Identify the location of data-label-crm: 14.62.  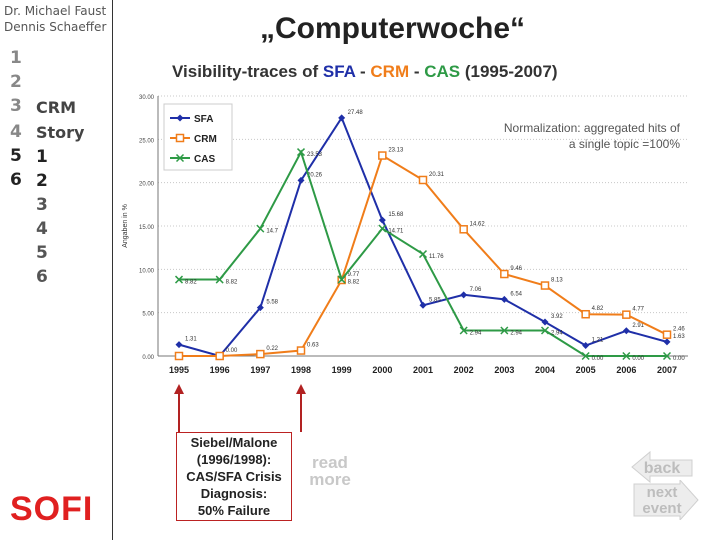
(478, 224).